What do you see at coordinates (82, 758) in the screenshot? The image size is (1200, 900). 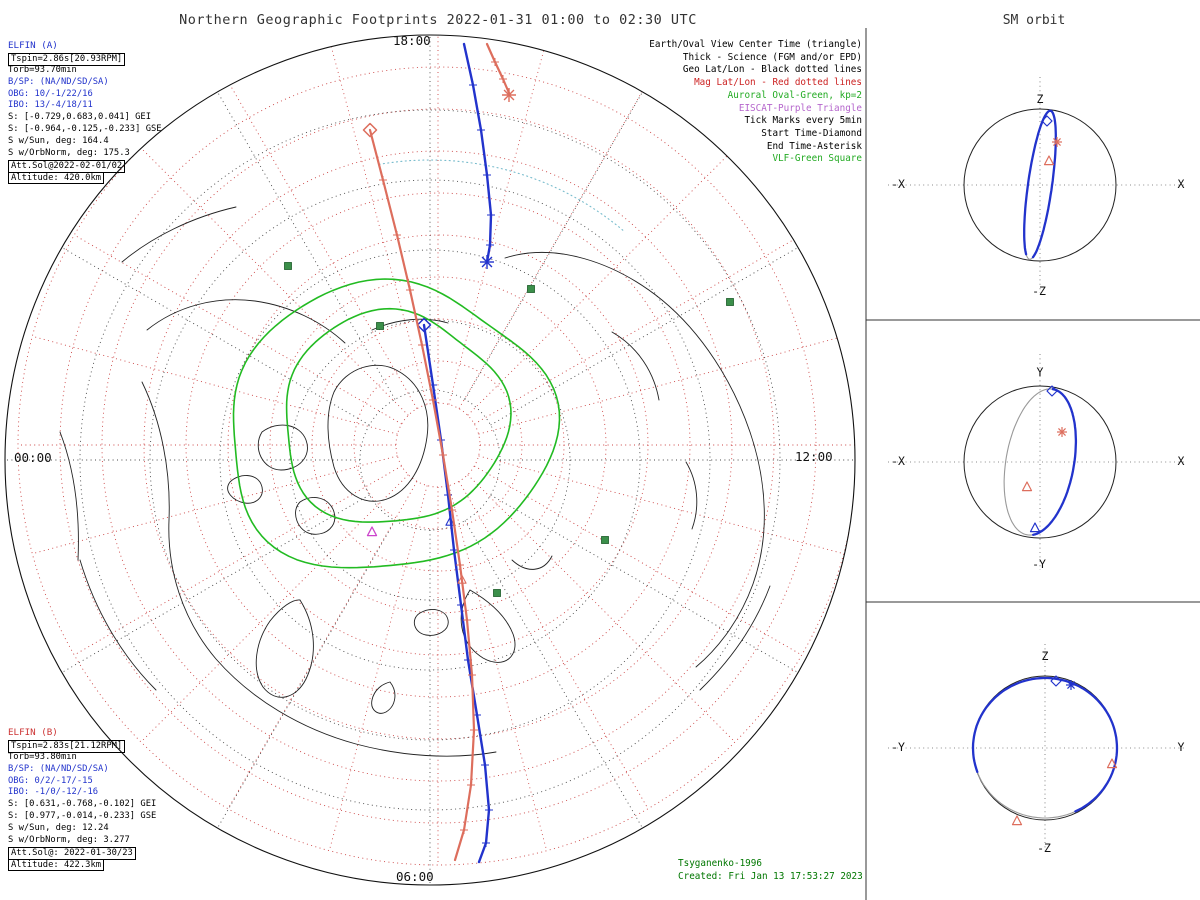 I see `info-line: Torb=93.80min` at bounding box center [82, 758].